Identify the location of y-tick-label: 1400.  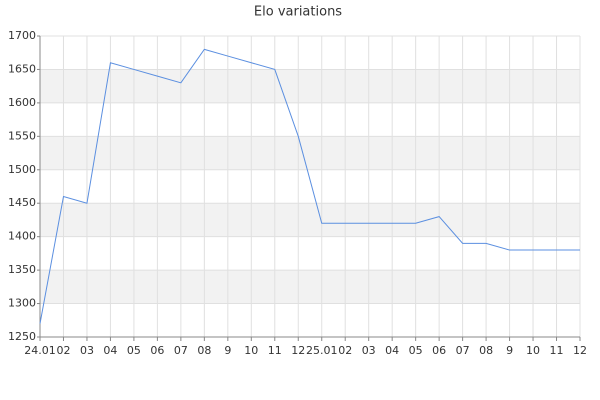
(22, 236).